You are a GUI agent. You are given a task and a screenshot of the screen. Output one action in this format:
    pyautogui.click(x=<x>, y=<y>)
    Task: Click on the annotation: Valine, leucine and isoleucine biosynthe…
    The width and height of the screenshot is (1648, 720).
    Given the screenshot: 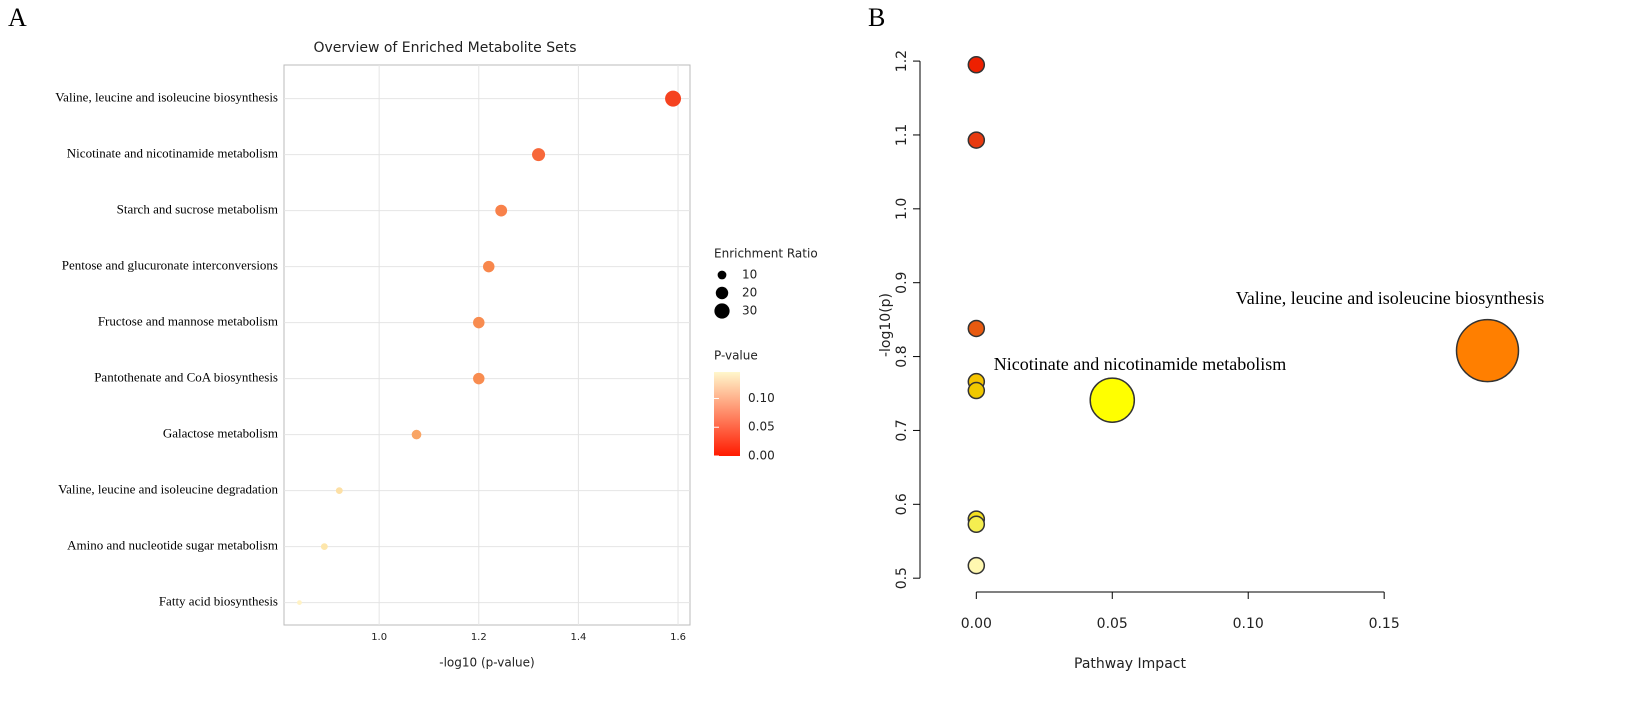 What is the action you would take?
    pyautogui.click(x=1390, y=298)
    